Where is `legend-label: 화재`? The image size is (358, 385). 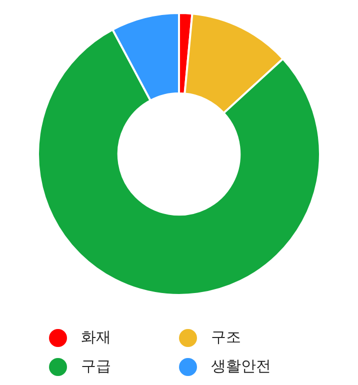
legend-label: 화재 is located at coordinates (96, 337).